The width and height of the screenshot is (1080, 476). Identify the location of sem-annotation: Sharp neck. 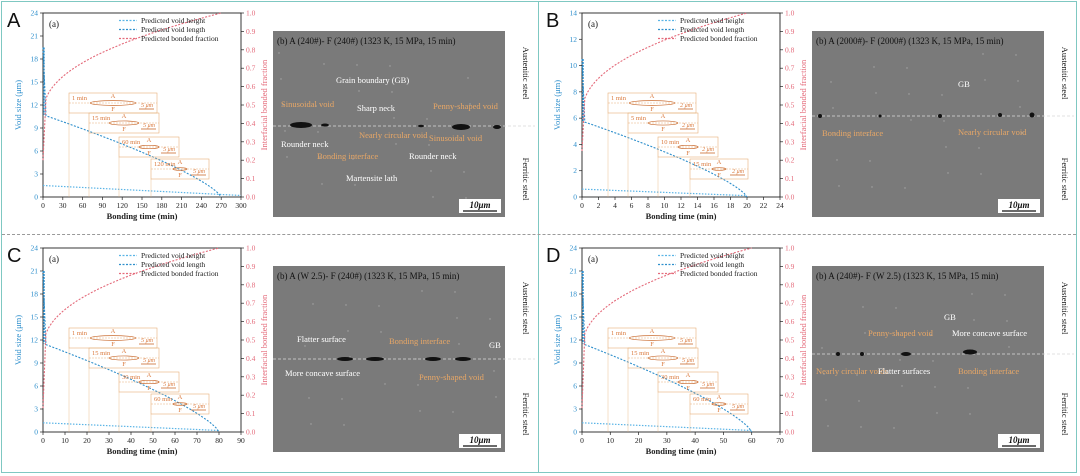
(376, 108).